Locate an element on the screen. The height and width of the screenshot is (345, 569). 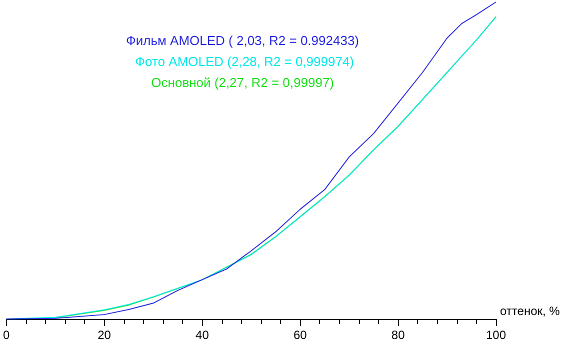
x-tick-label: 60 is located at coordinates (300, 335).